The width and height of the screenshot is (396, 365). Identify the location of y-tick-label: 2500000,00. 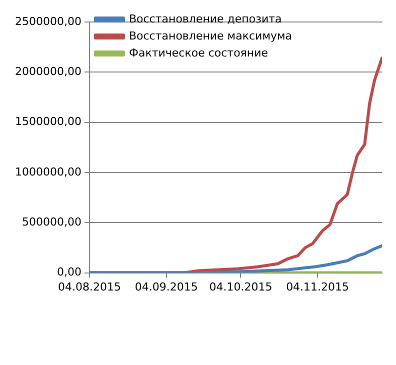
(48, 21).